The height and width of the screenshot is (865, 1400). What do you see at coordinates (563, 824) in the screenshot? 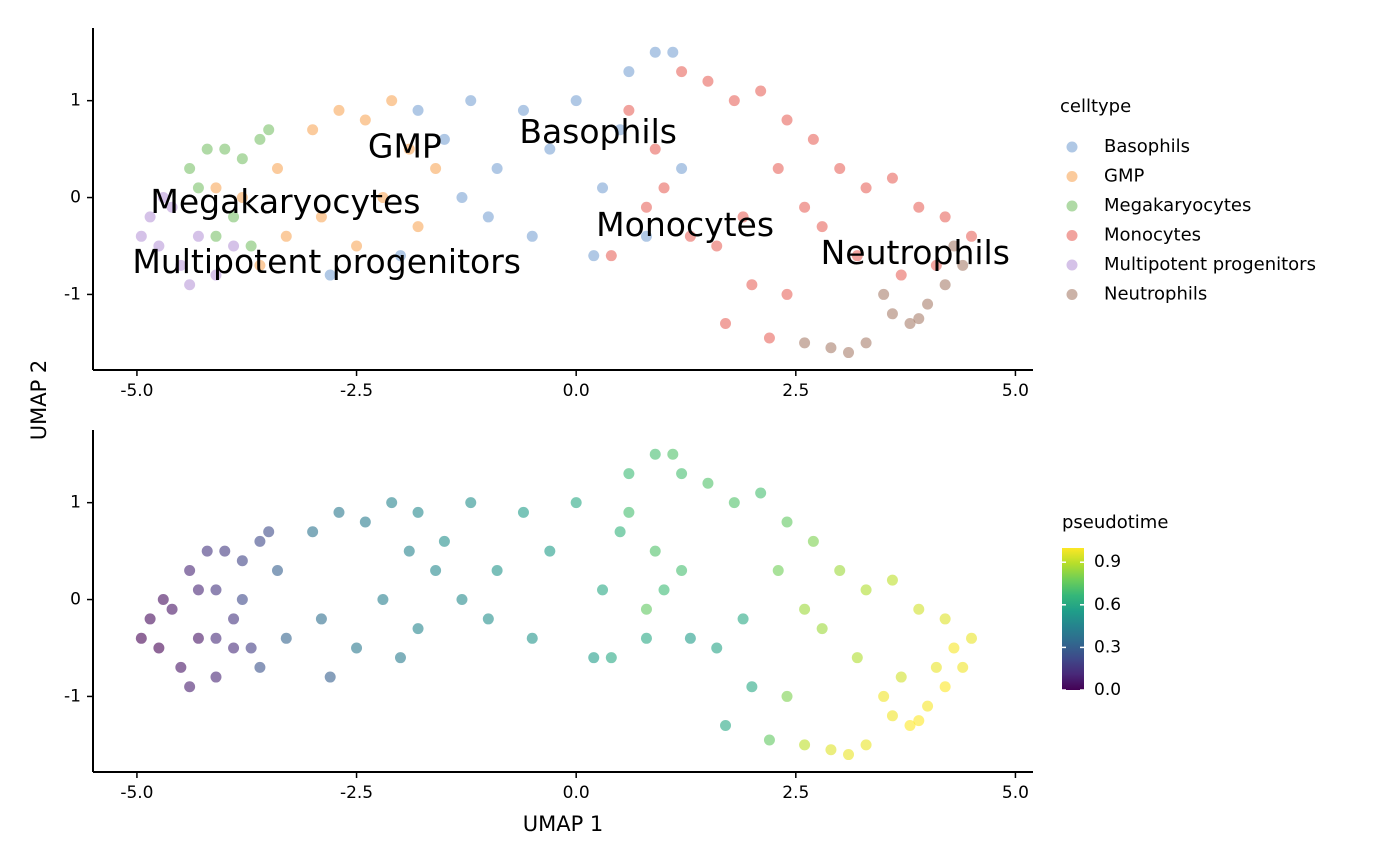
I see `x-axis-title: UMAP 1` at bounding box center [563, 824].